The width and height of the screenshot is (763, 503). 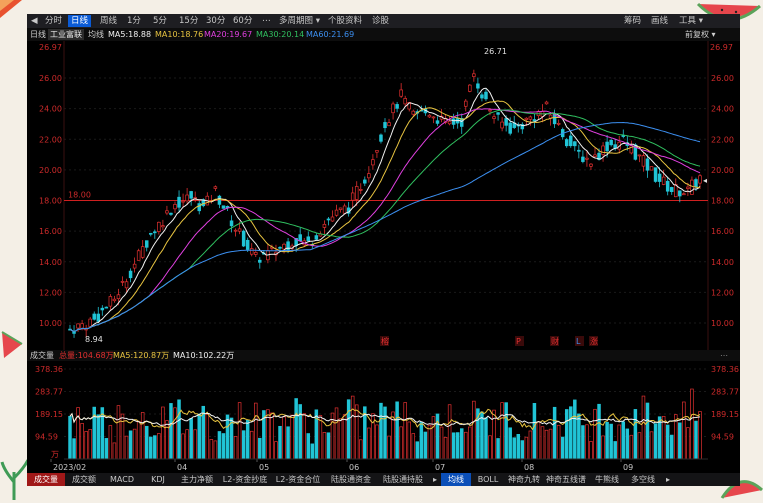 What do you see at coordinates (122, 479) in the screenshot?
I see `tab-macd: MACD` at bounding box center [122, 479].